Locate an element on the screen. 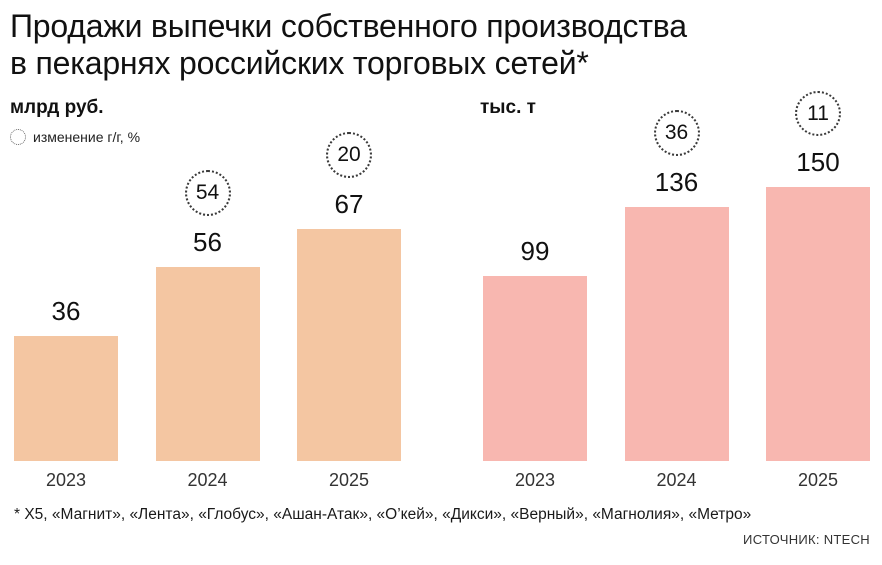 The image size is (882, 565). dotted-circle-icon is located at coordinates (18, 137).